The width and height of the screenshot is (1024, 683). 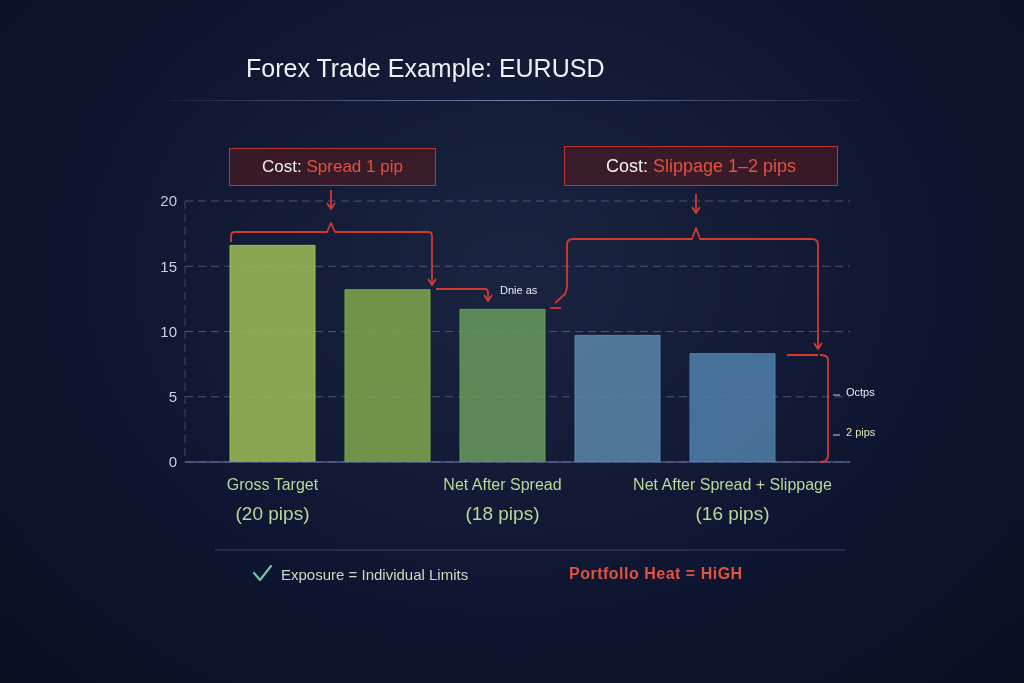 I want to click on y-tick-label: 0, so click(x=172, y=462).